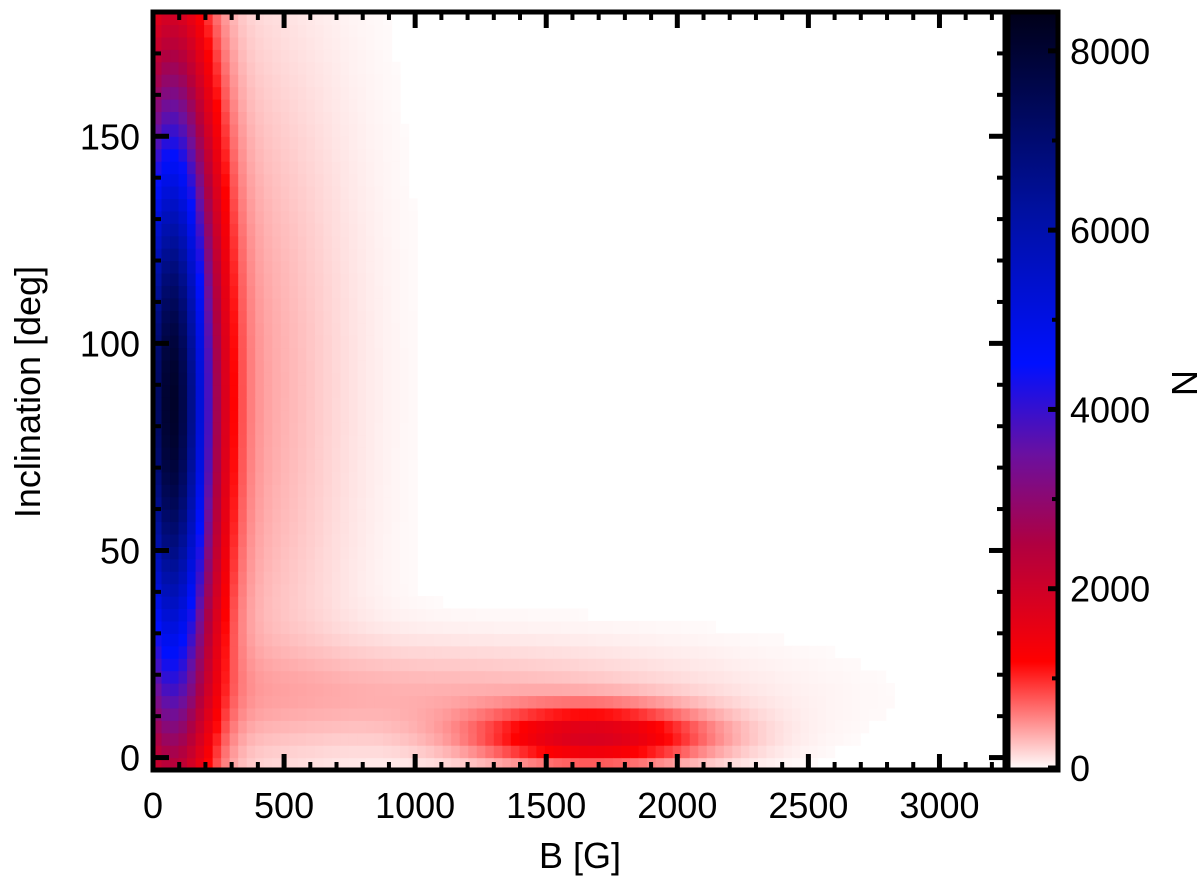 The image size is (1200, 878). What do you see at coordinates (120, 550) in the screenshot?
I see `y-tick-label: 50` at bounding box center [120, 550].